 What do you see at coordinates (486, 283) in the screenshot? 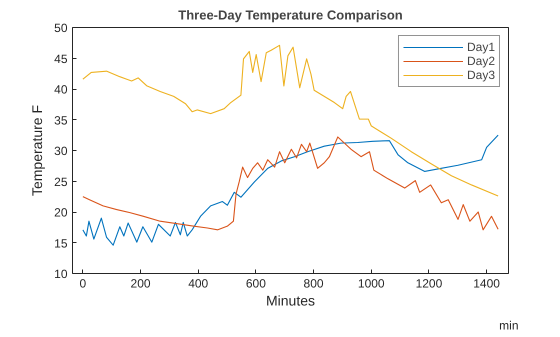
I see `x-tick-label: 1400` at bounding box center [486, 283].